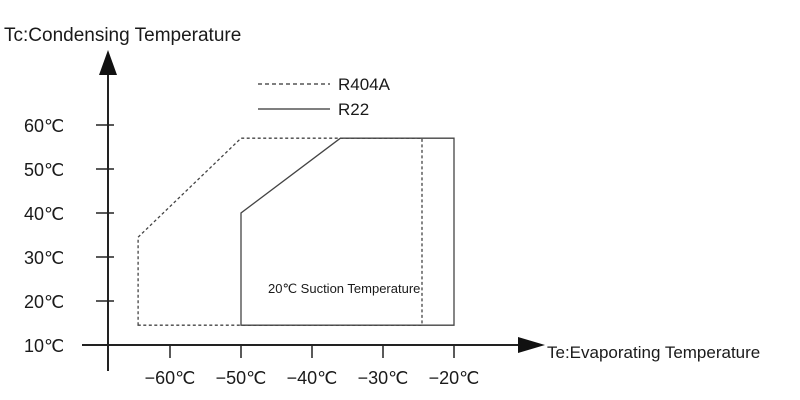 Image resolution: width=800 pixels, height=400 pixels. I want to click on legend: R404A R22, so click(324, 97).